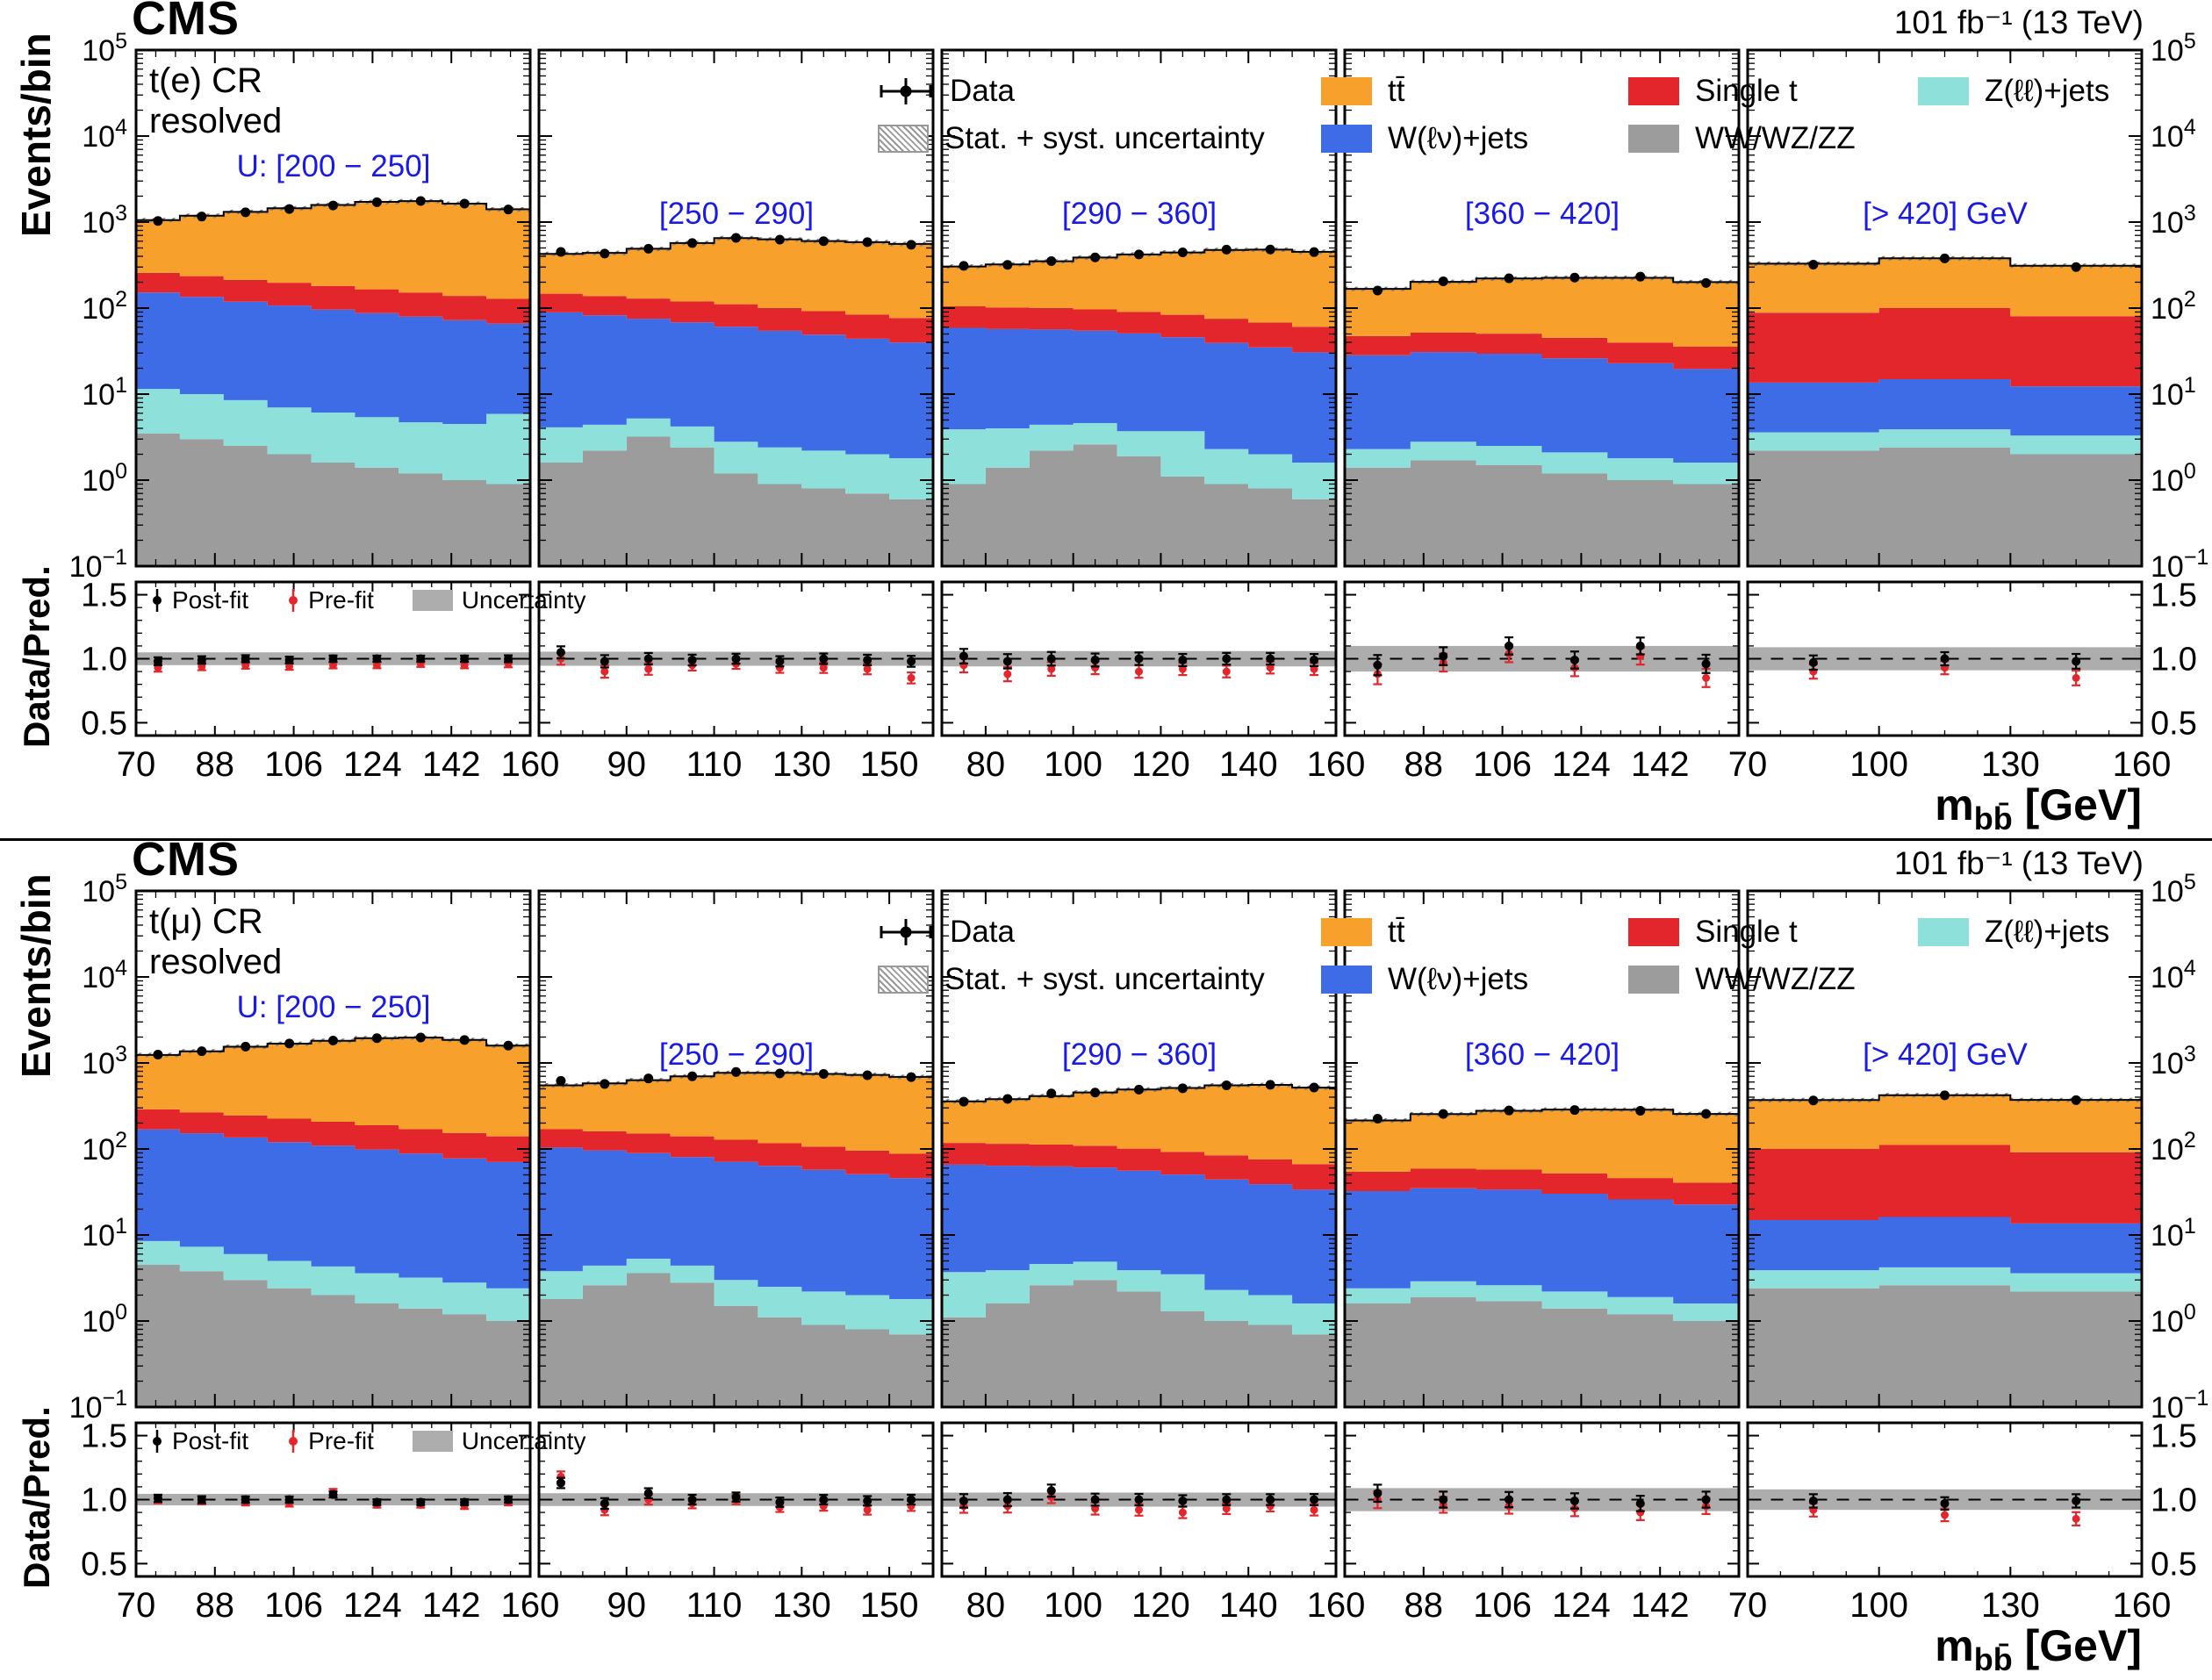 Image resolution: width=2212 pixels, height=1680 pixels. I want to click on x-tick-label: 142, so click(1660, 764).